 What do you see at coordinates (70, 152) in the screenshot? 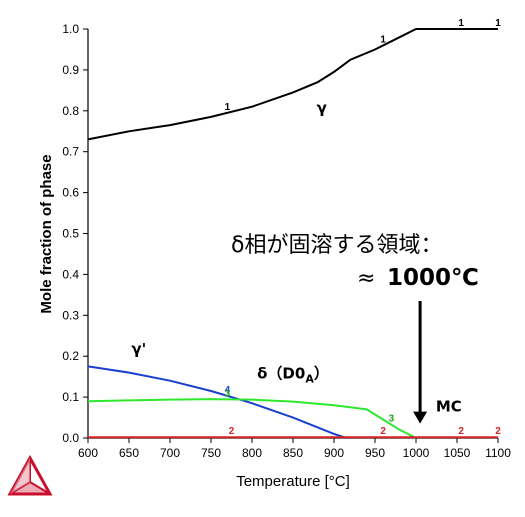
I see `y-tick-label: 0.7` at bounding box center [70, 152].